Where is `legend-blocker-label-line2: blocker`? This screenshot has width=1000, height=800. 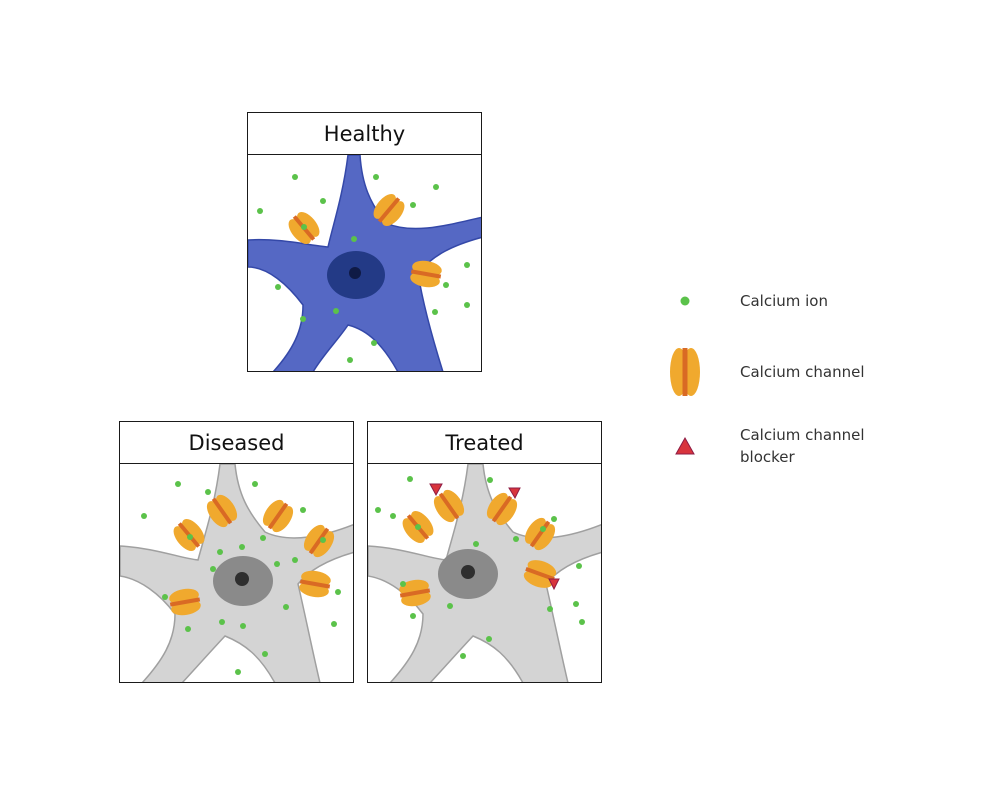 legend-blocker-label-line2: blocker is located at coordinates (767, 457).